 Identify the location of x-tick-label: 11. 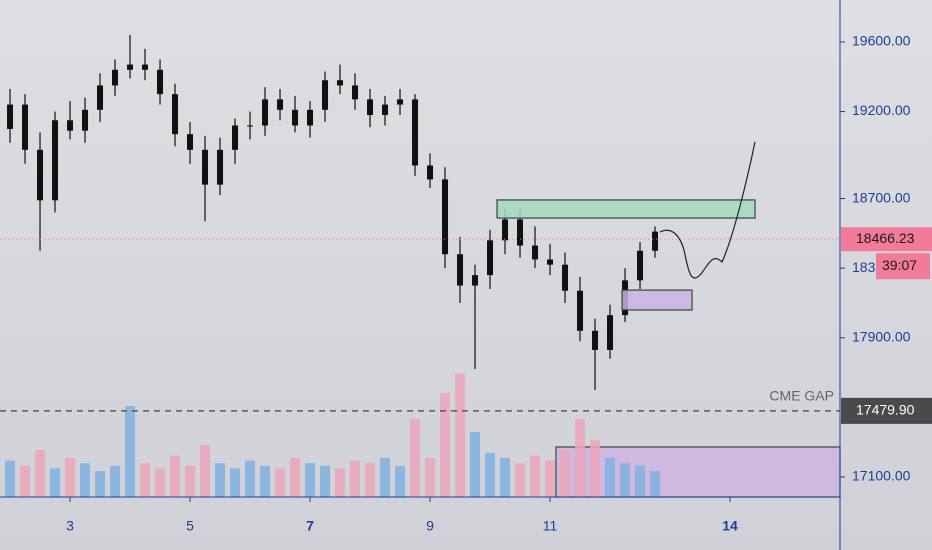
(550, 526).